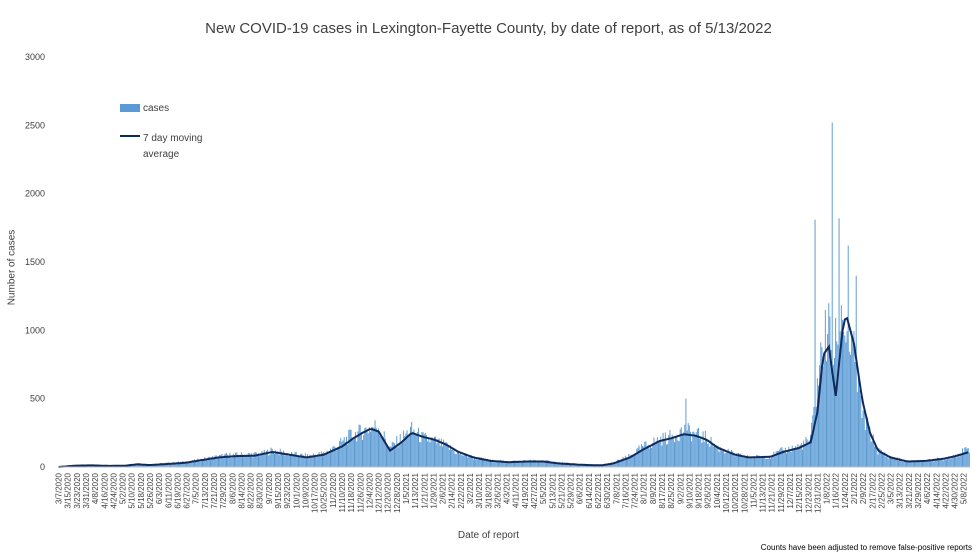 The height and width of the screenshot is (555, 977). I want to click on x-tick-label: 5/8/2022, so click(964, 488).